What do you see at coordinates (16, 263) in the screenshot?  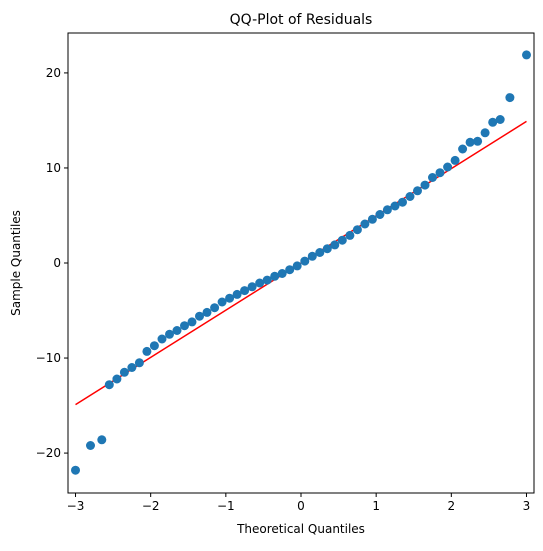 I see `y-axis-label: Sample Quantiles` at bounding box center [16, 263].